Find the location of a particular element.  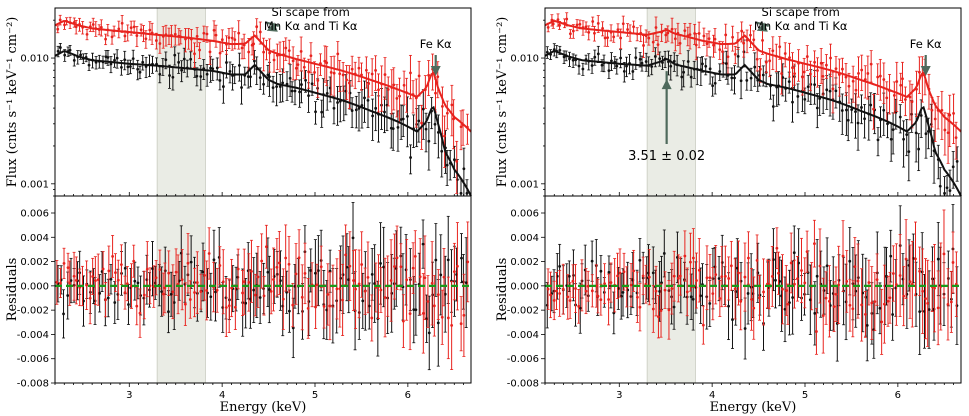

y-tick-label: 0.004 is located at coordinates (524, 238).